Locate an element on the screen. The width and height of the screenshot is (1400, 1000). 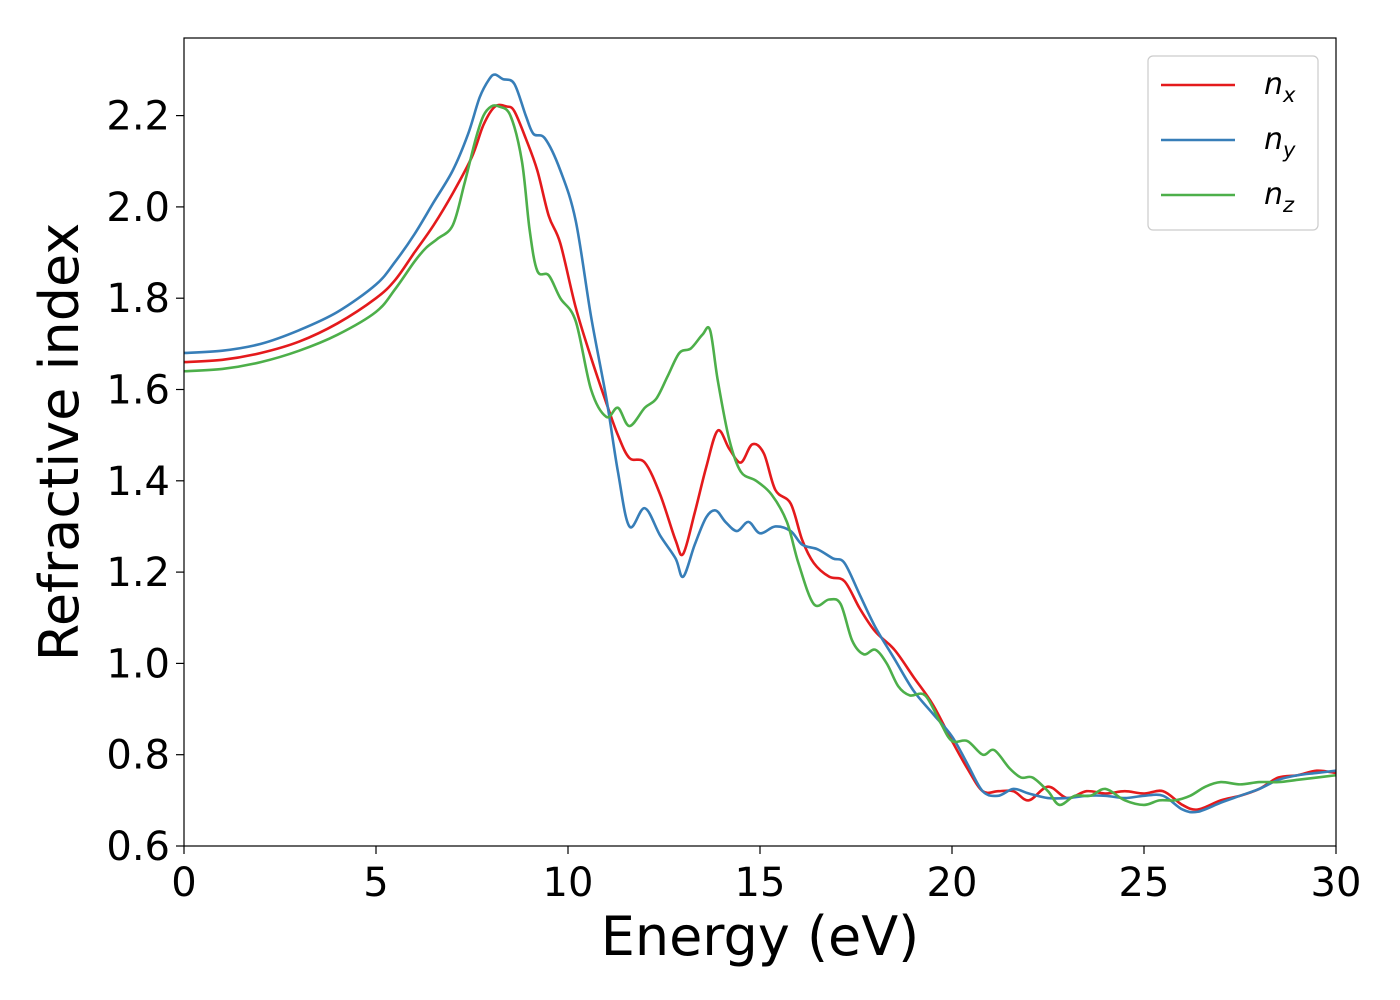
x-axis-title: Energy (eV) is located at coordinates (760, 936).